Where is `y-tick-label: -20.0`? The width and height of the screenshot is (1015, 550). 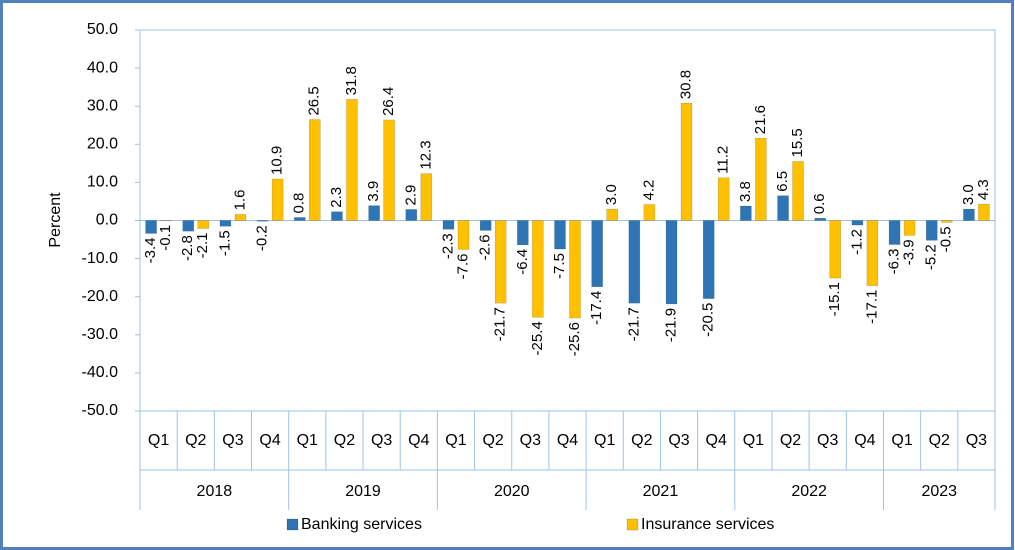 y-tick-label: -20.0 is located at coordinates (100, 296).